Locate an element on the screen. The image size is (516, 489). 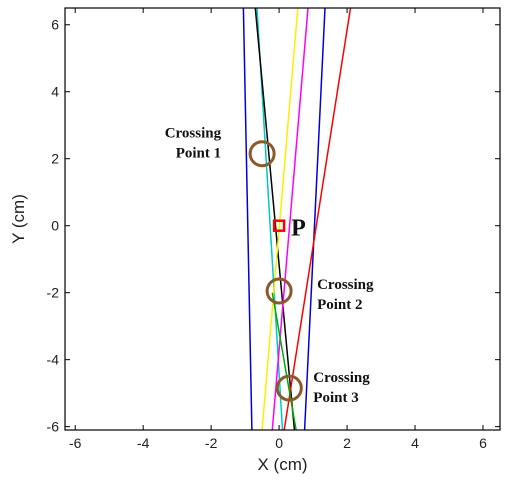
crossing-point-3-label-line2: Point 3 is located at coordinates (335, 398).